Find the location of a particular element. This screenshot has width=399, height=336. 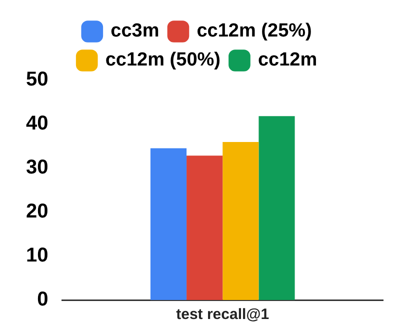

y-tick-label: 20 is located at coordinates (37, 211).